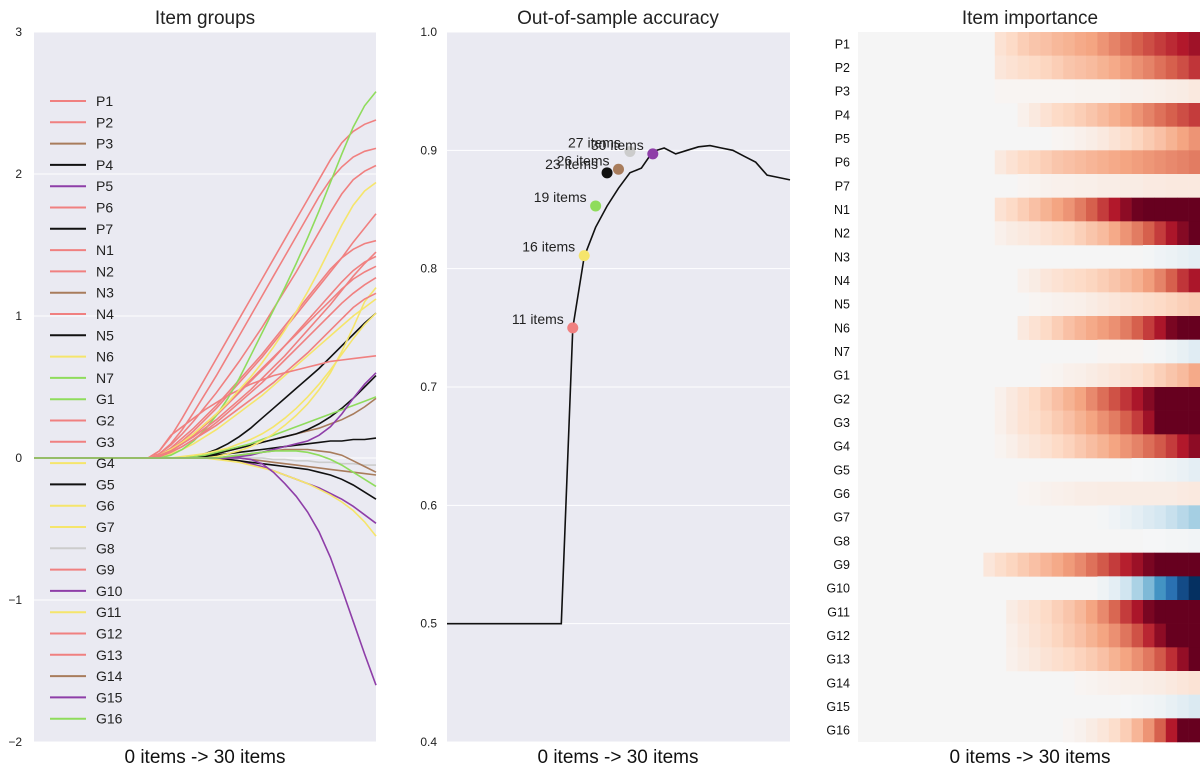 The image size is (1200, 767). Describe the element at coordinates (842, 163) in the screenshot. I see `heatmap-row-label: P6` at that location.